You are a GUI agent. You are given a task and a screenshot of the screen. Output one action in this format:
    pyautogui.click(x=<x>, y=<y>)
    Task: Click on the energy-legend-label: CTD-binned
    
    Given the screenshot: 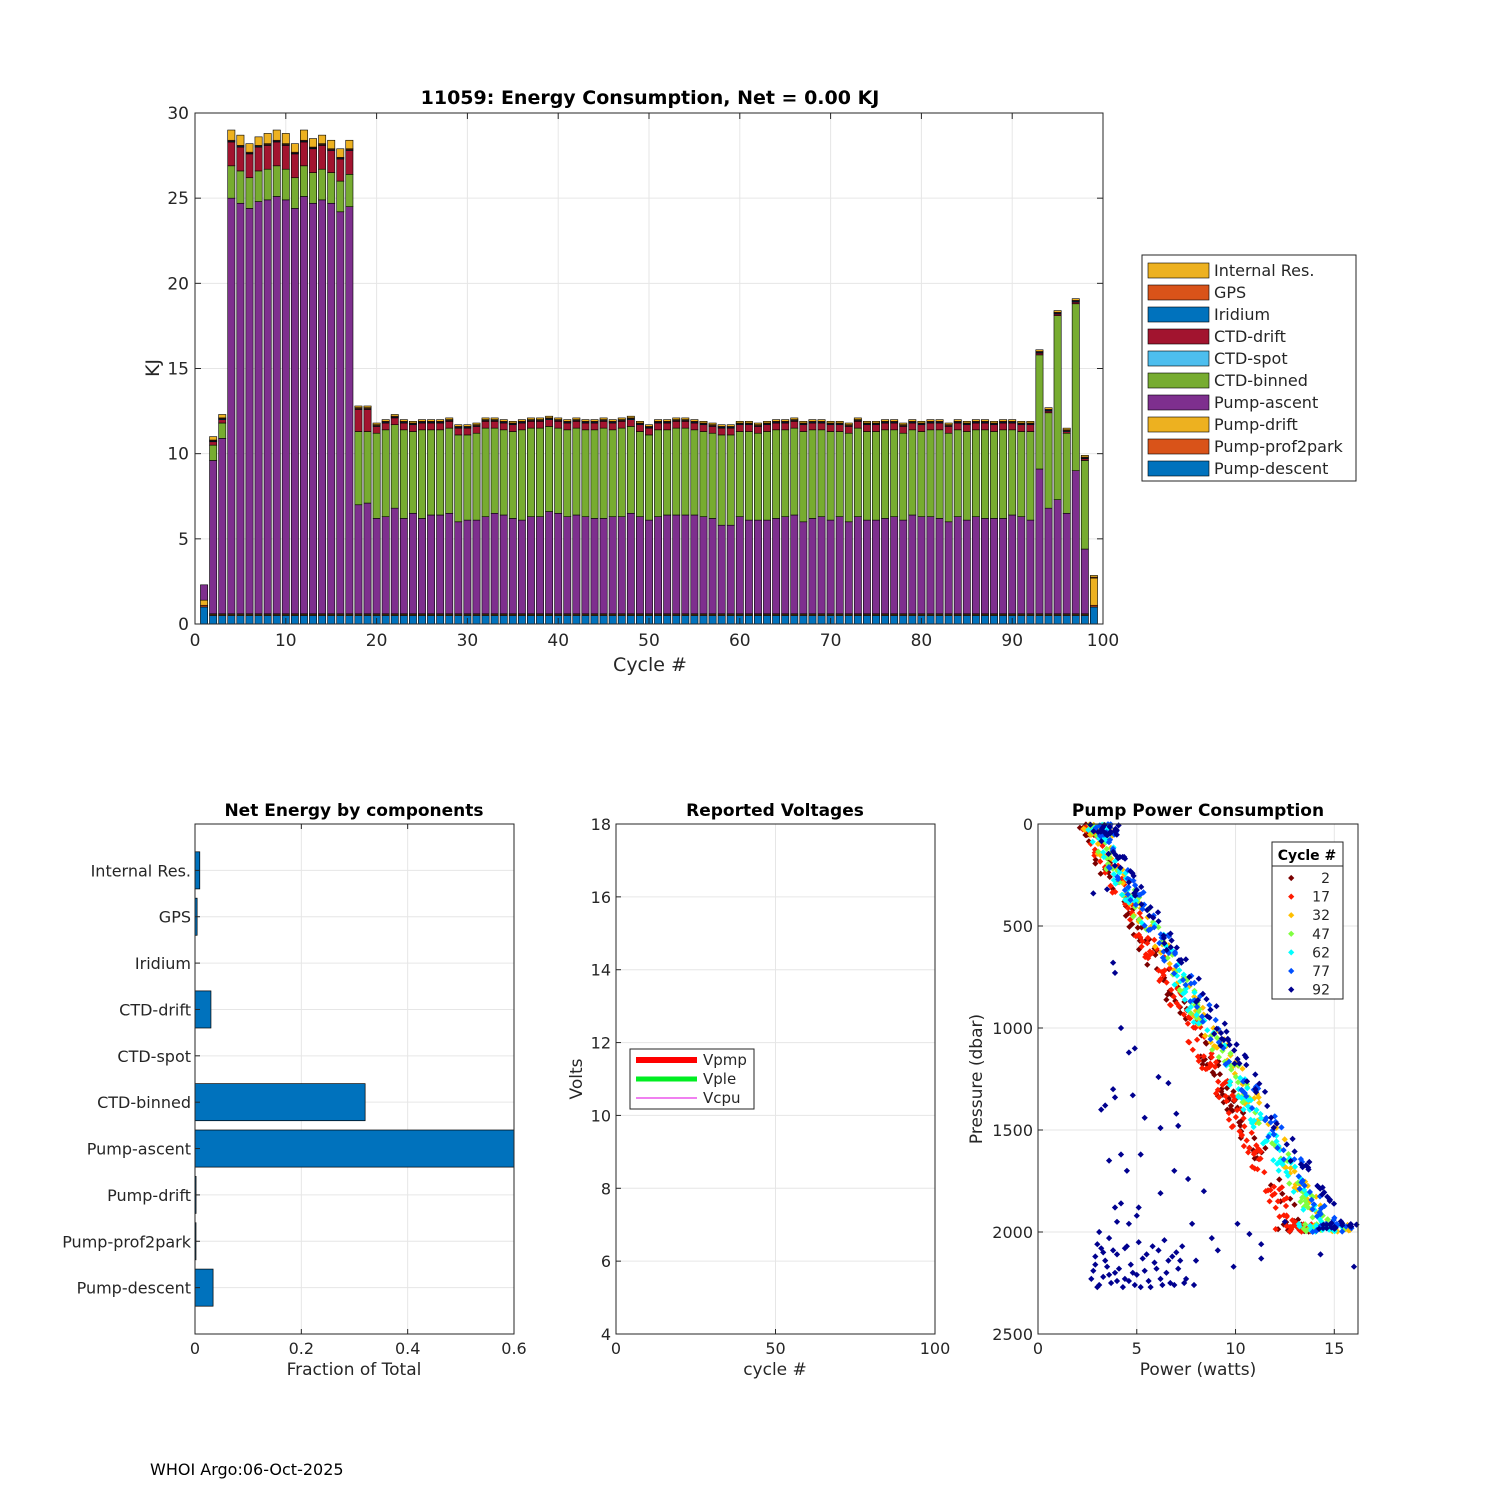 What is the action you would take?
    pyautogui.click(x=1261, y=380)
    